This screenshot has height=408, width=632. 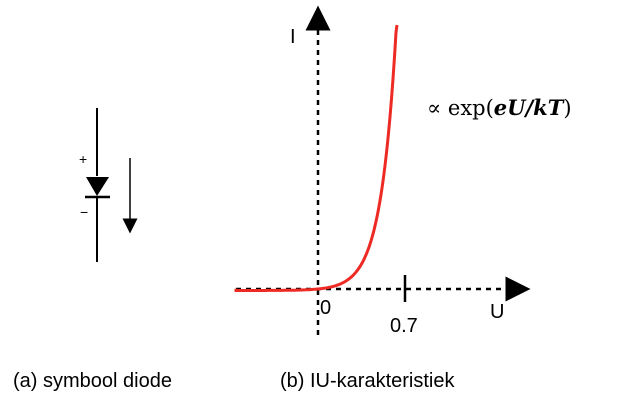 What do you see at coordinates (325, 308) in the screenshot?
I see `origin-label: 0` at bounding box center [325, 308].